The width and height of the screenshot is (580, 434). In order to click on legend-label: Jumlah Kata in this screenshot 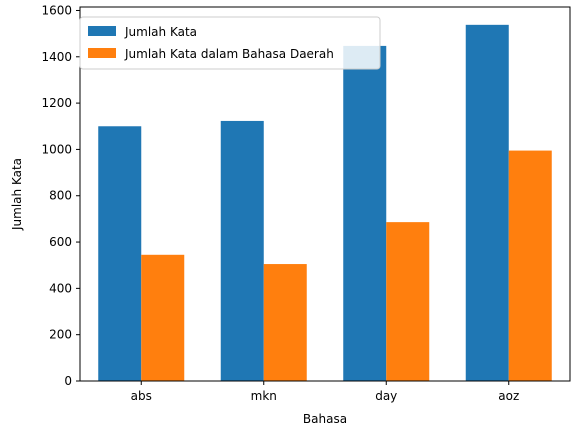, I will do `click(160, 32)`.